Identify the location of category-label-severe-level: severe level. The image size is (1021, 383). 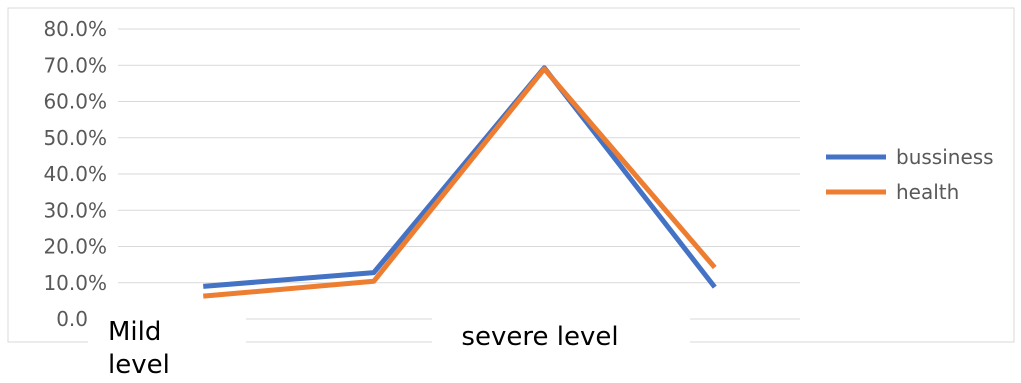
(539, 337).